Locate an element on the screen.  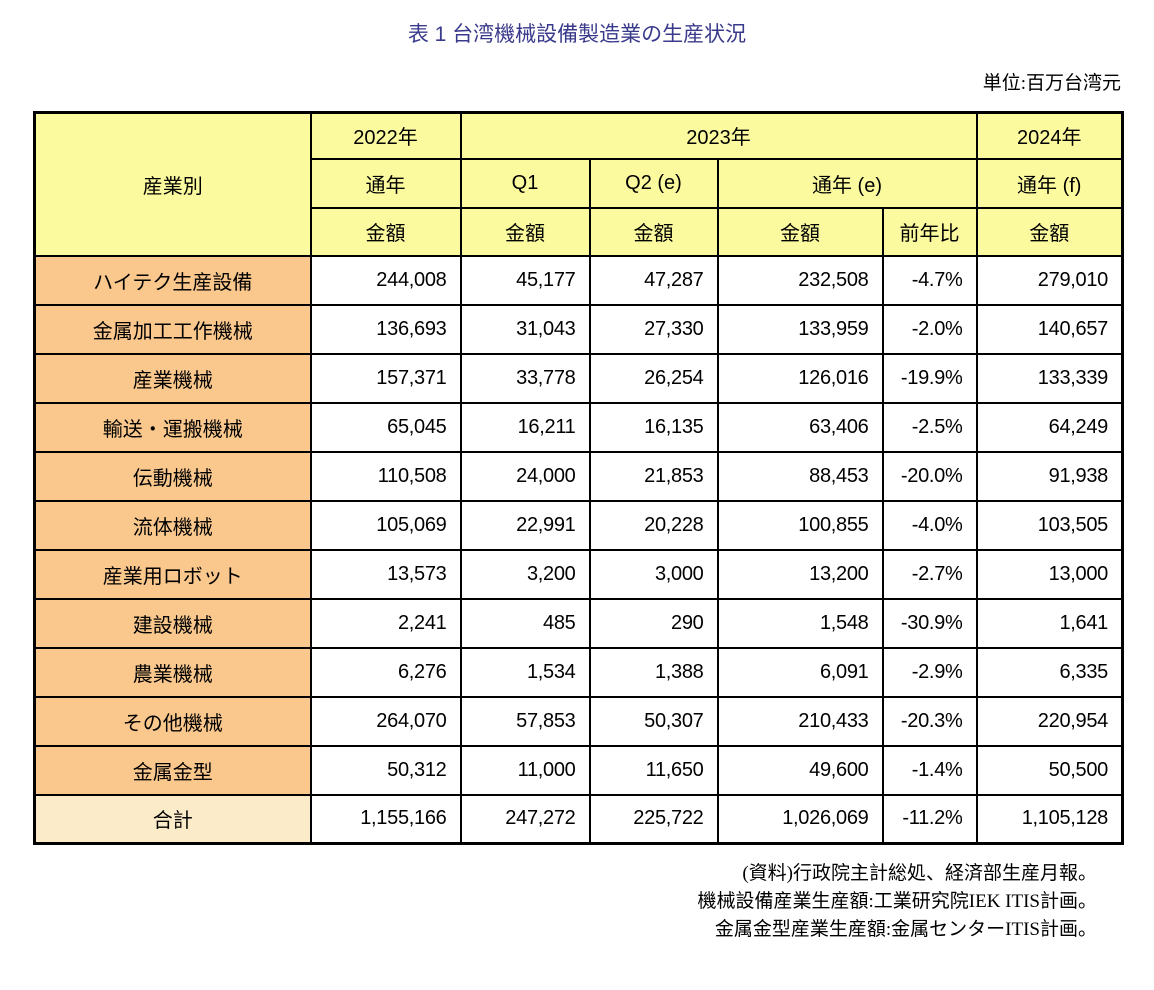
value-cell: 136,693 is located at coordinates (385, 329).